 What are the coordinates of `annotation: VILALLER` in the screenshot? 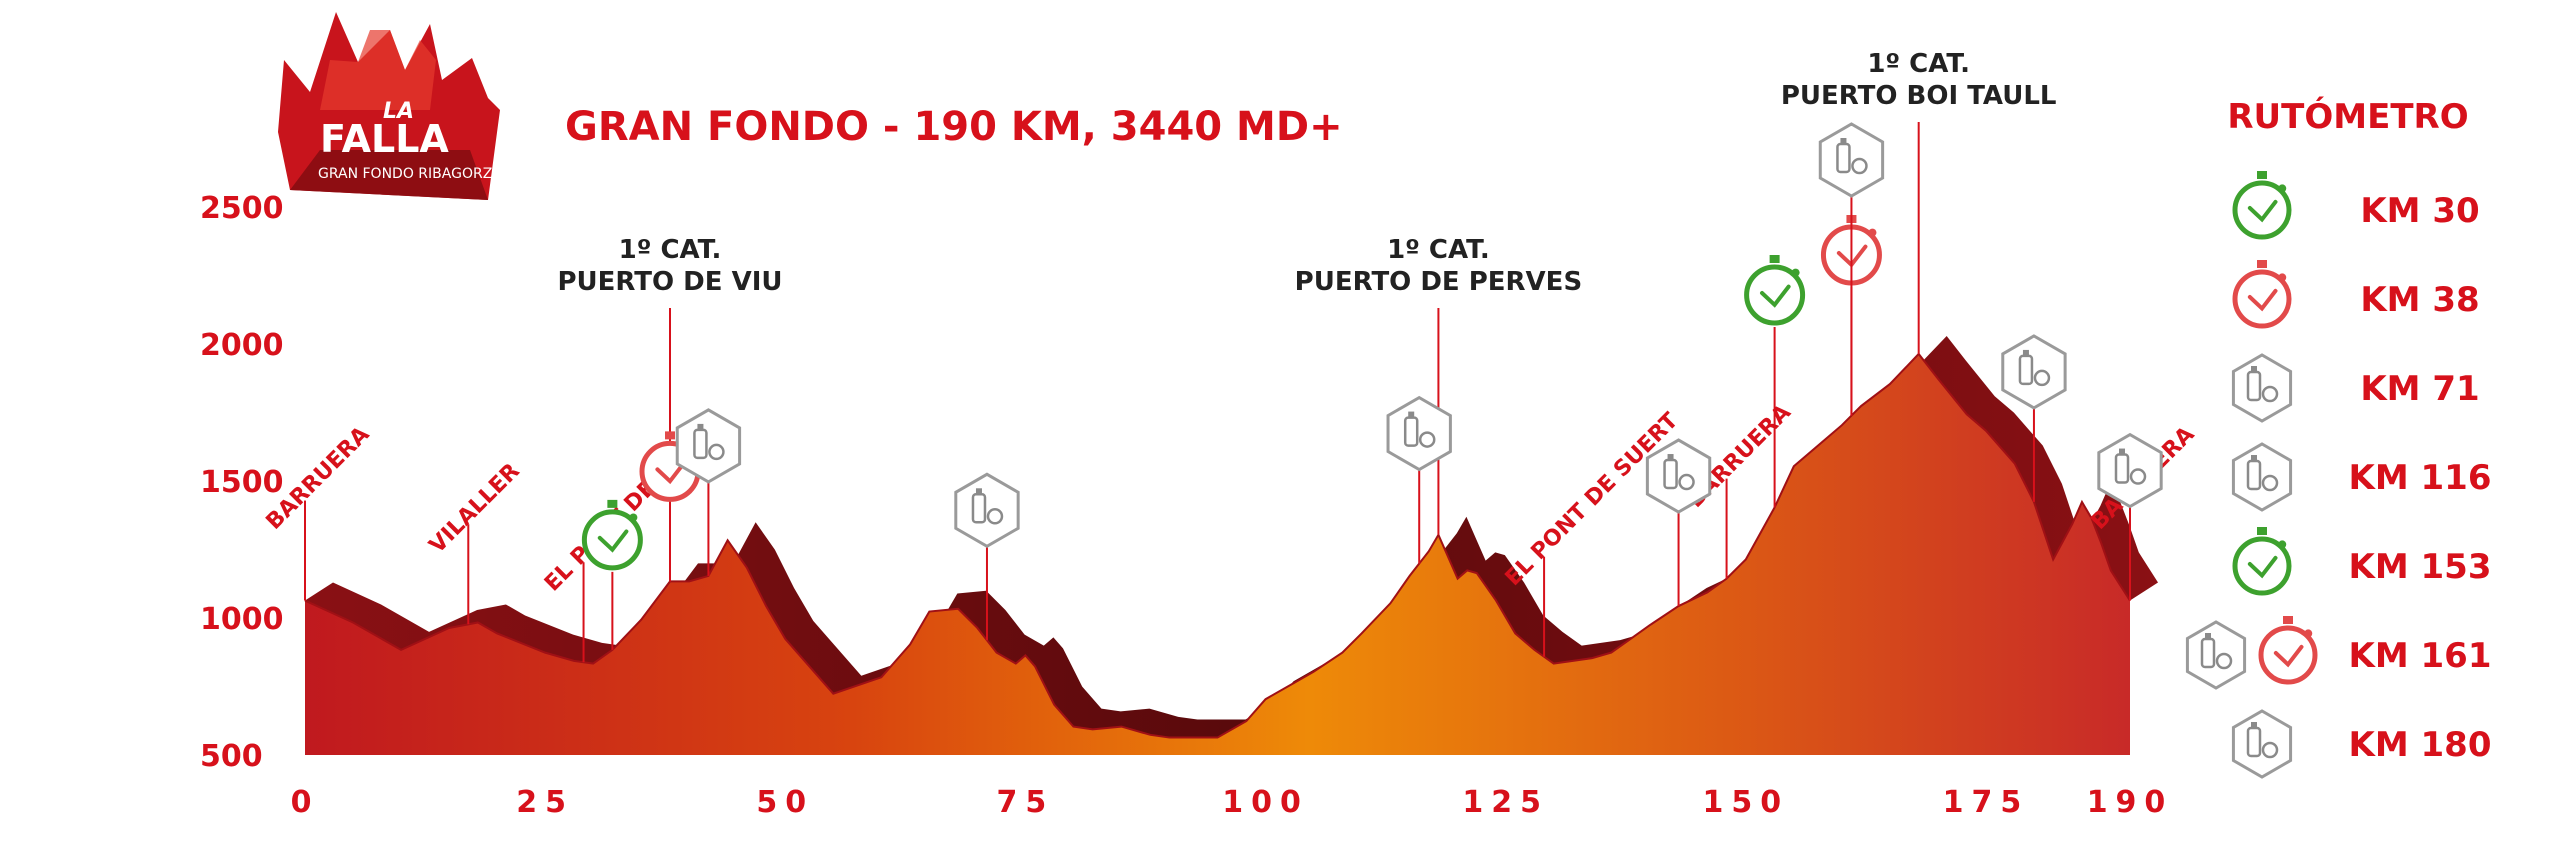 It's located at (475, 542).